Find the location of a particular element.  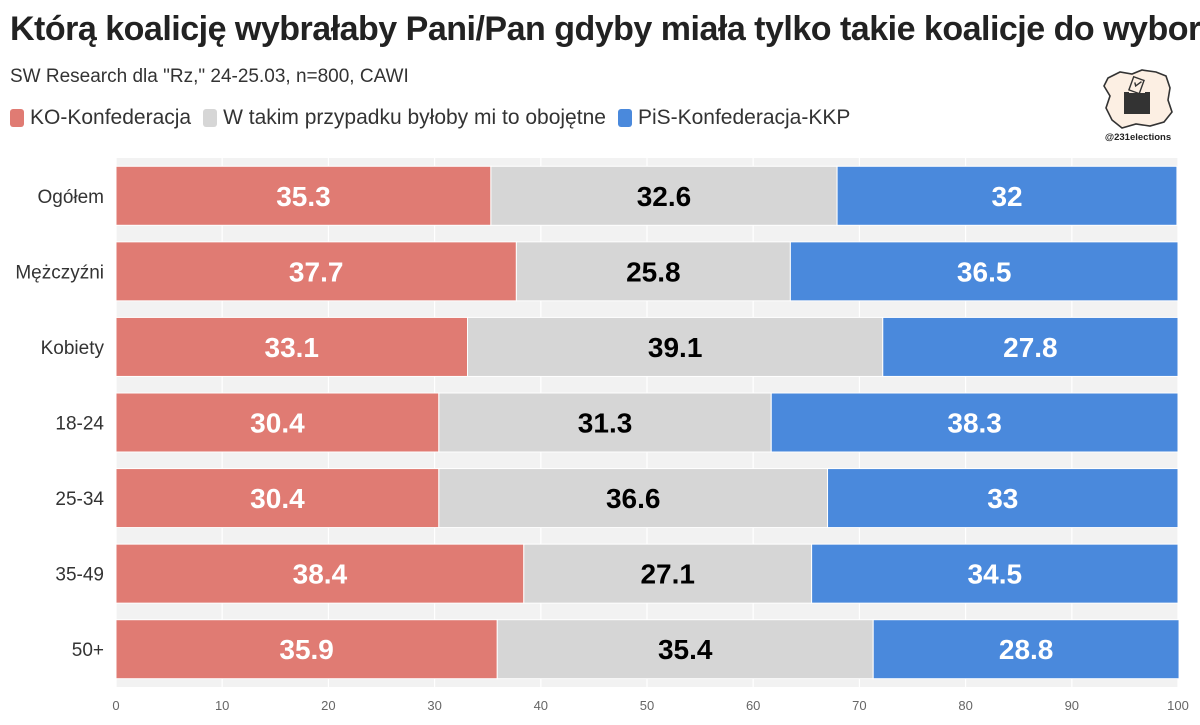

bar-value-label: 34.5 is located at coordinates (995, 574).